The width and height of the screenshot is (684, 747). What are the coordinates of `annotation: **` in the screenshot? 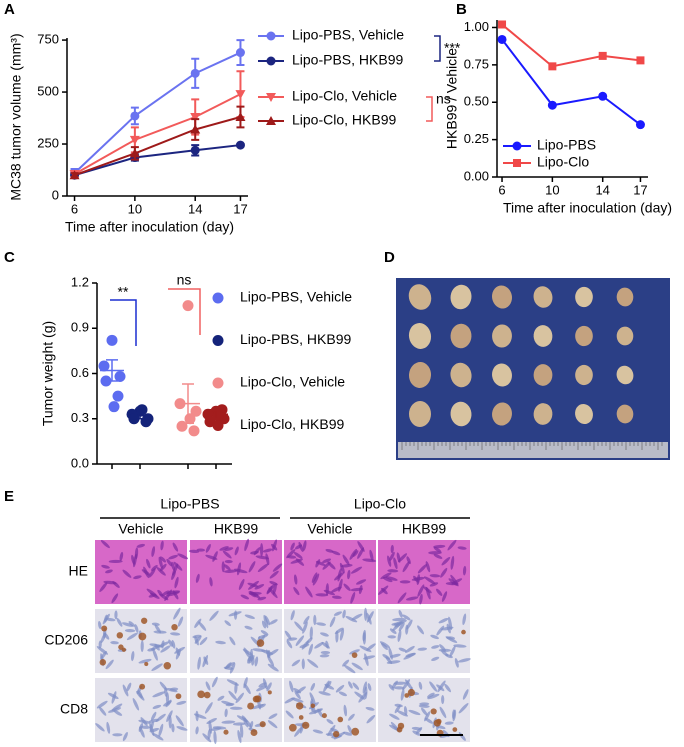 It's located at (123, 292).